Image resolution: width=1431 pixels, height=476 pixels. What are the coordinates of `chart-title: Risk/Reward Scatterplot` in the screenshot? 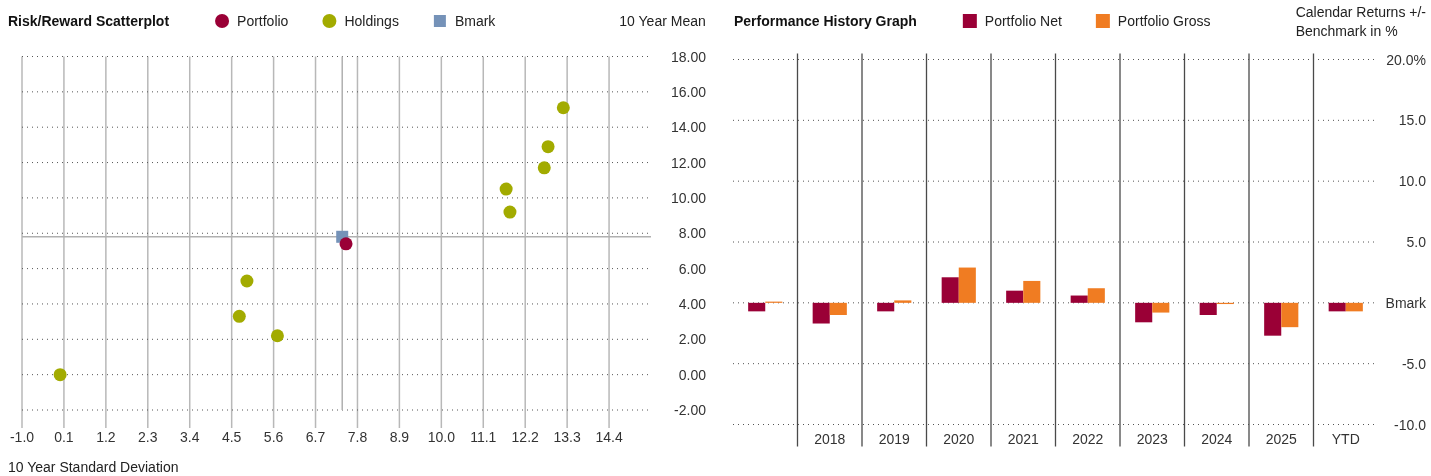 It's located at (89, 21).